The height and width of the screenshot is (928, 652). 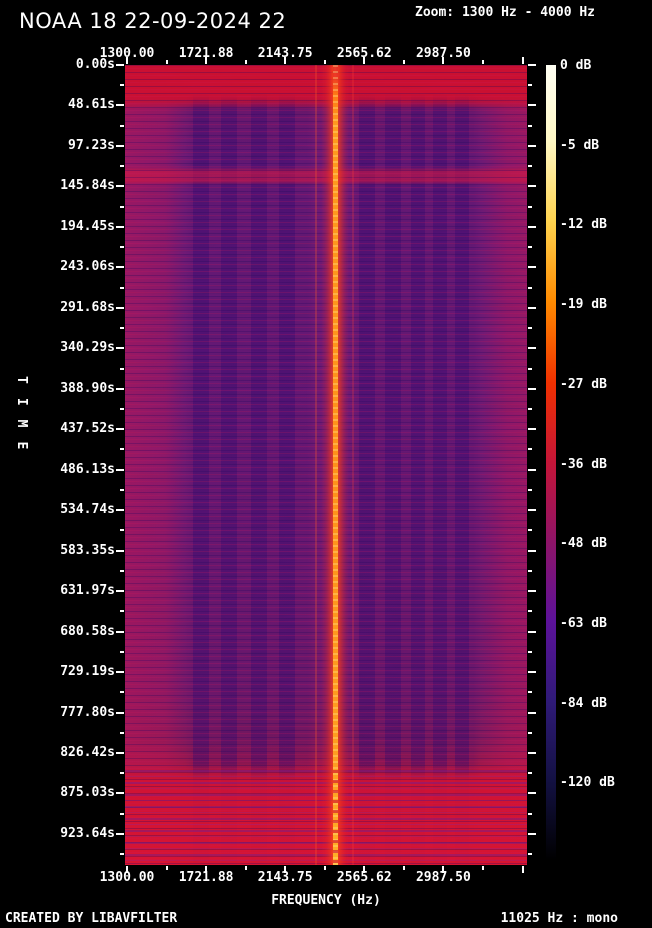 What do you see at coordinates (87, 469) in the screenshot?
I see `time-tick-label: 486.13s` at bounding box center [87, 469].